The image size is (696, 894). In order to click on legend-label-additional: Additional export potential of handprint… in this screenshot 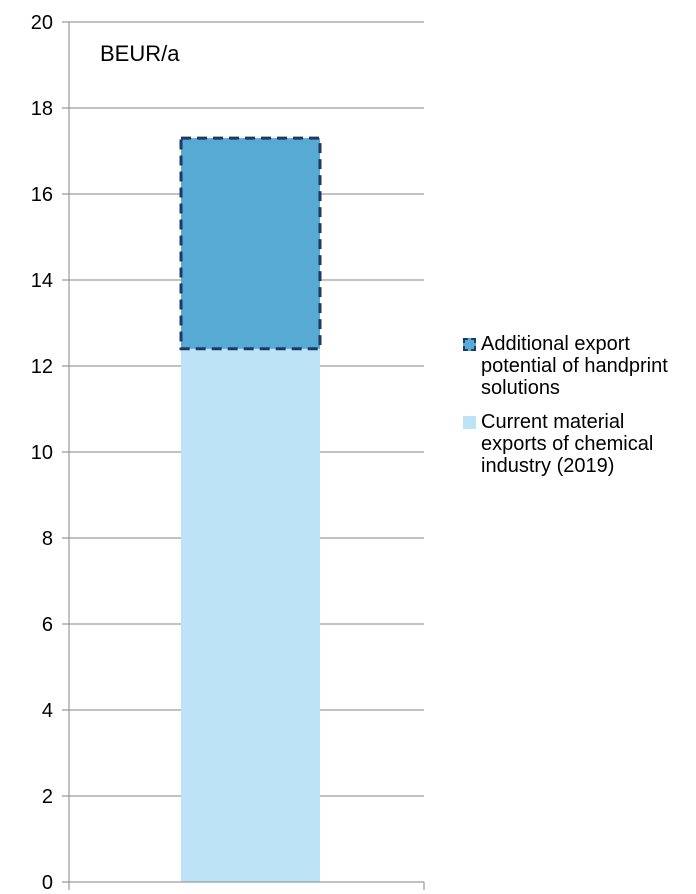, I will do `click(574, 366)`.